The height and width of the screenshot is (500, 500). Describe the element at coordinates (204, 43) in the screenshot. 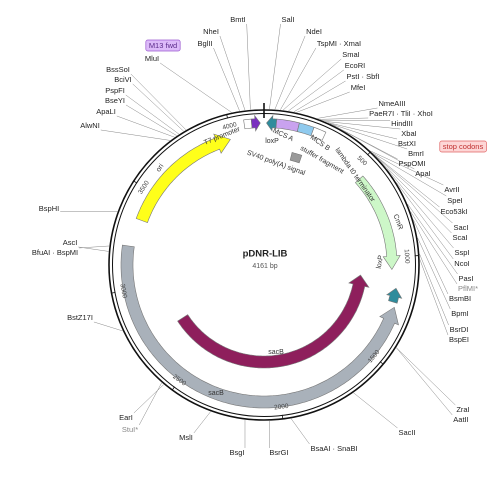

I see `site-label: BglII` at that location.